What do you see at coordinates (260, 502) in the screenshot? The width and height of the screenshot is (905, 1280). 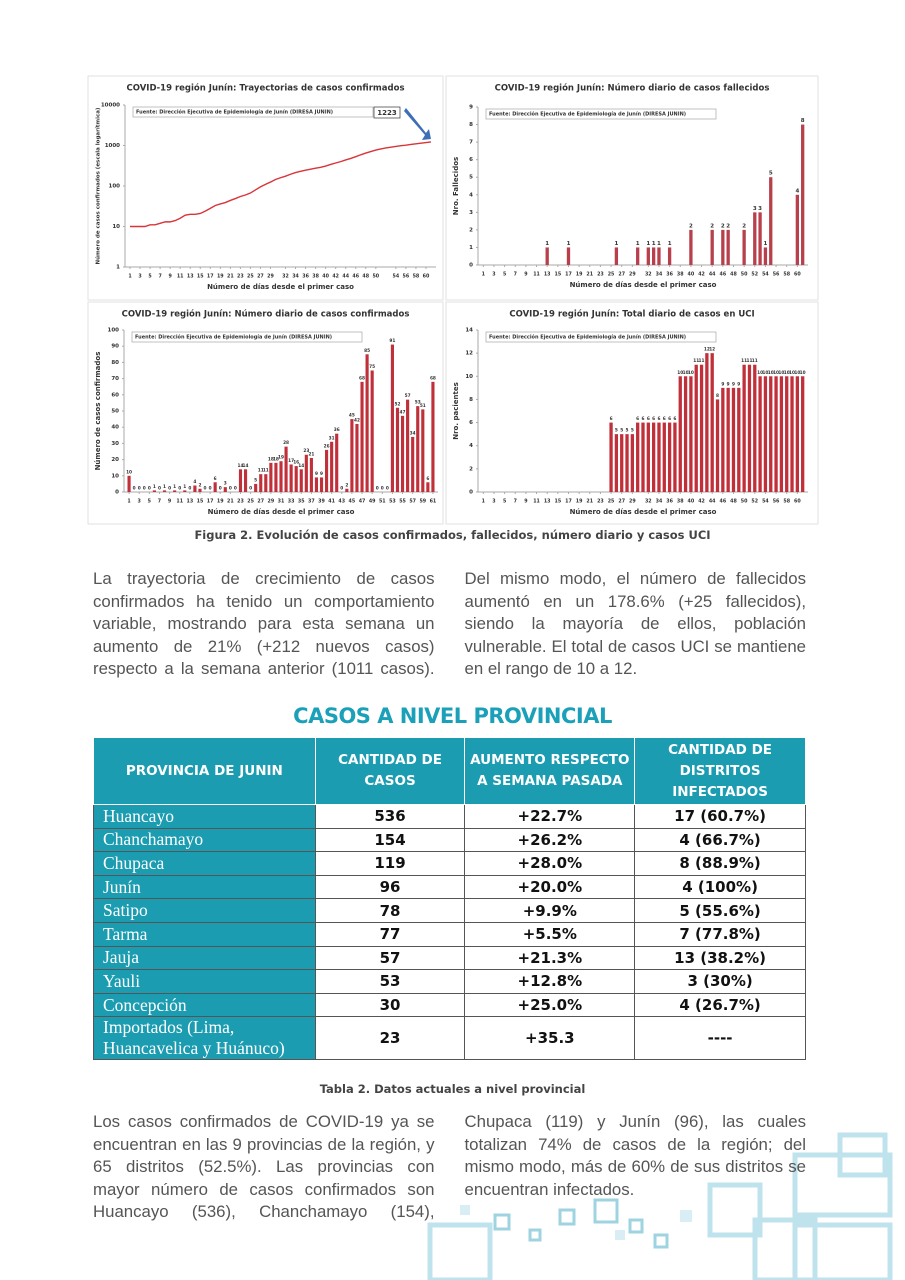 I see `x-tick-label: 27` at bounding box center [260, 502].